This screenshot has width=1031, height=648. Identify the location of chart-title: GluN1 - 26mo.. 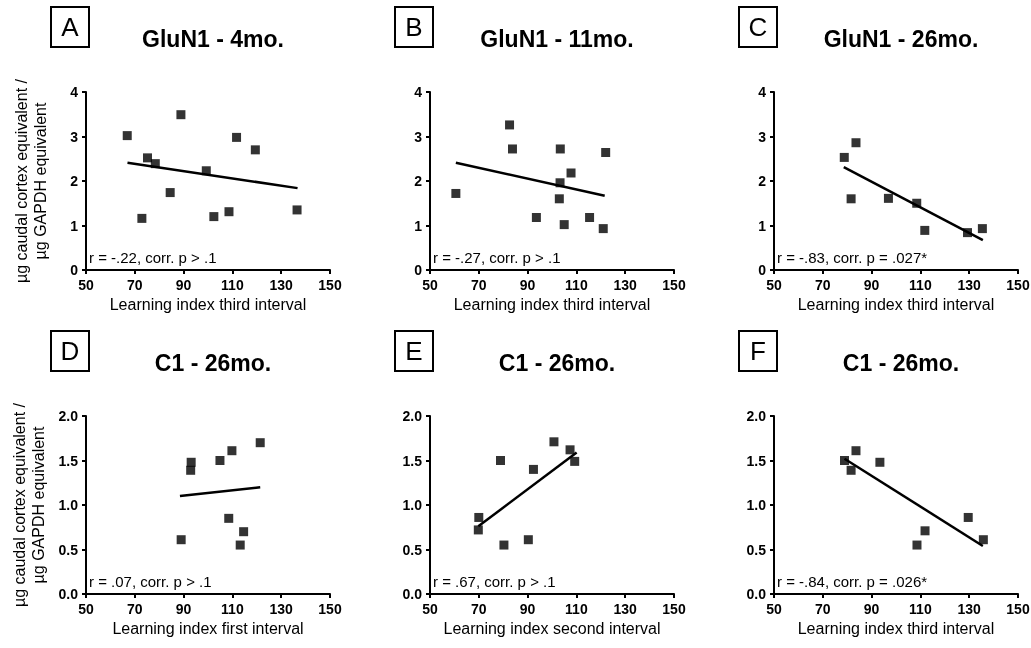
(901, 38).